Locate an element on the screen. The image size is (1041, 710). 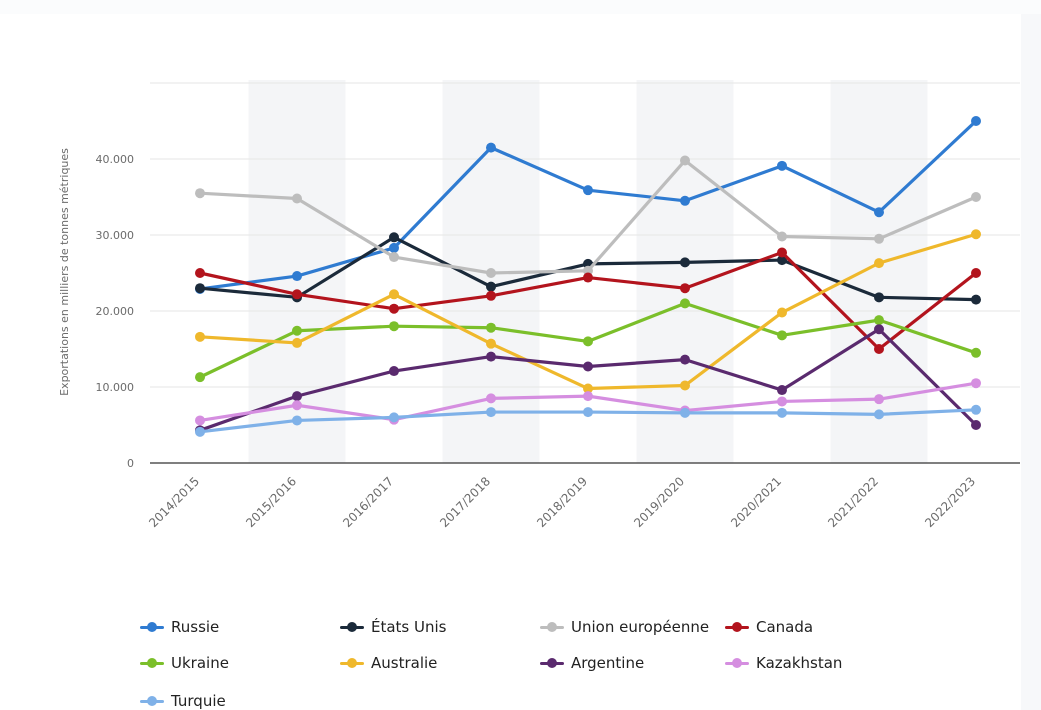
legend-label: Russie is located at coordinates (195, 627).